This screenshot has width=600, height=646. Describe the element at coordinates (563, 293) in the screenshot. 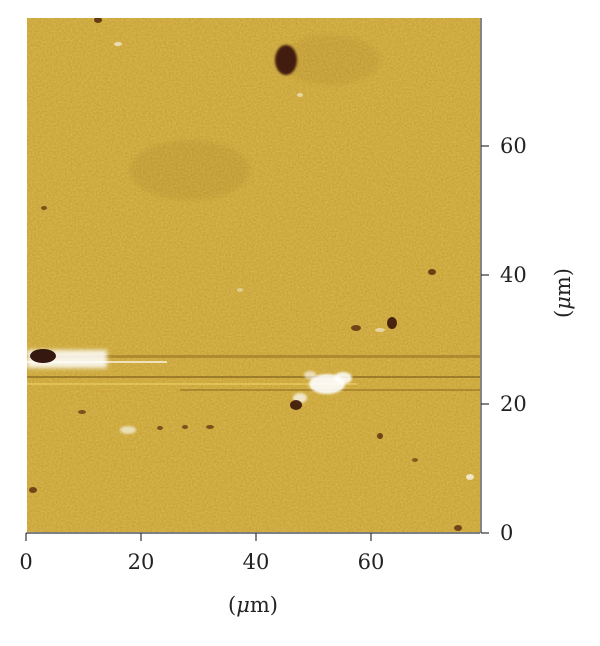

I see `y-axis-unit-label: (μm)` at that location.